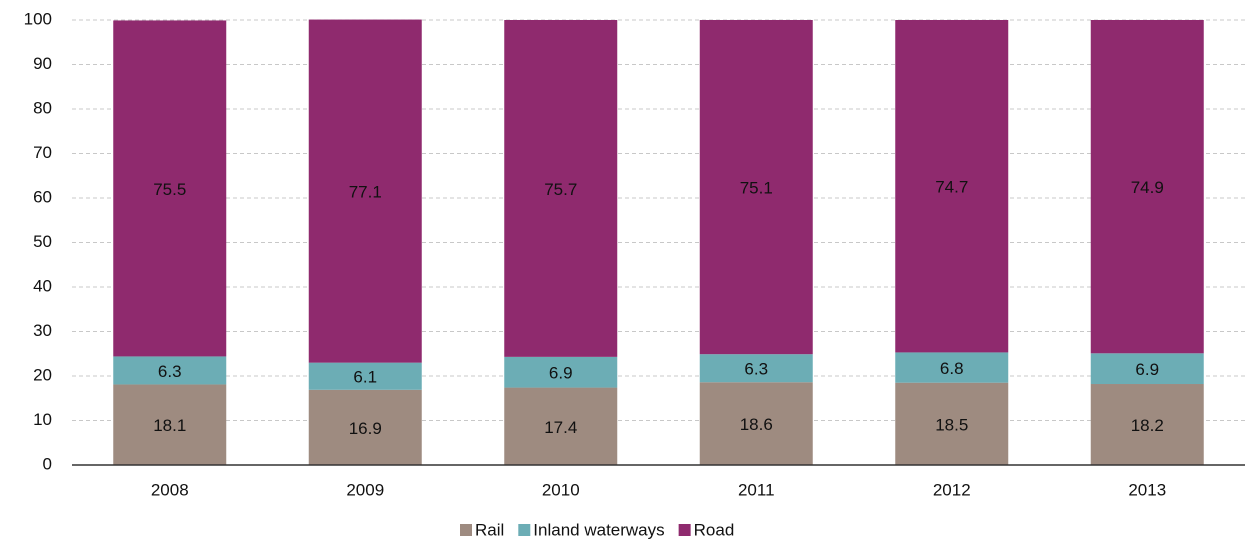 This screenshot has width=1250, height=543. What do you see at coordinates (952, 489) in the screenshot?
I see `x-tick-label: 2012` at bounding box center [952, 489].